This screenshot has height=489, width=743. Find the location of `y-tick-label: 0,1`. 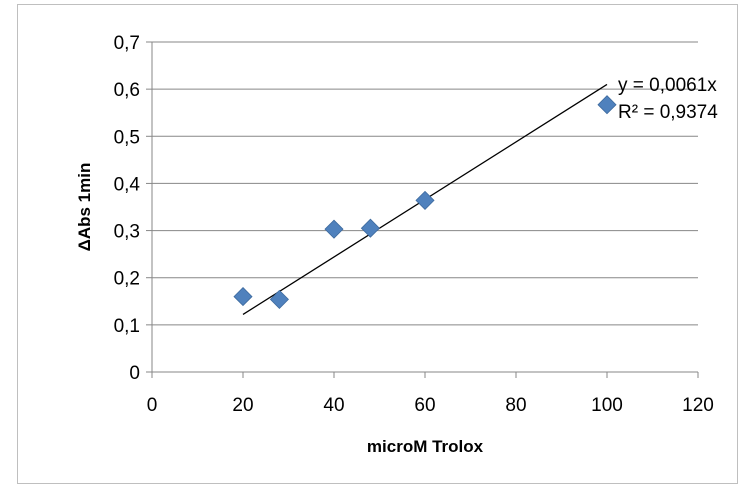

y-tick-label: 0,1 is located at coordinates (127, 326).